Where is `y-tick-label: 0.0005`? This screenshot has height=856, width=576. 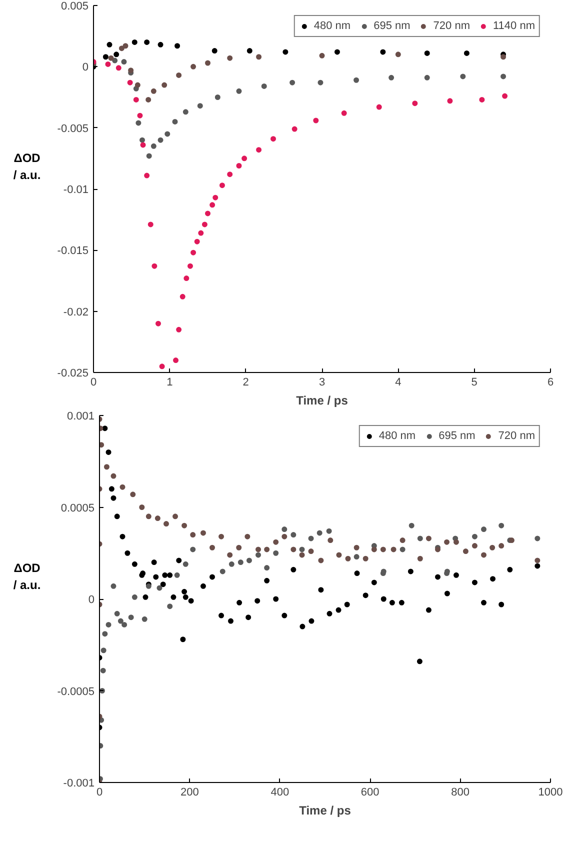 y-tick-label: 0.0005 is located at coordinates (77, 508).